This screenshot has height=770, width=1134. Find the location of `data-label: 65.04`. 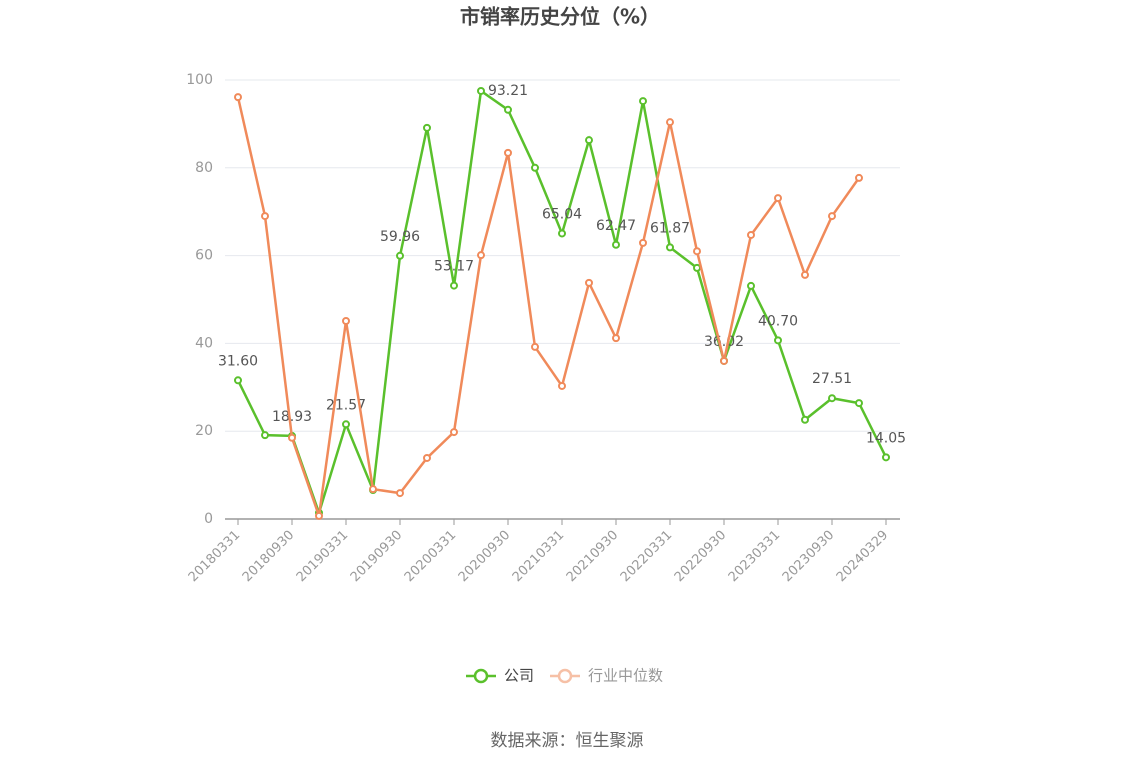

data-label: 65.04 is located at coordinates (562, 214).